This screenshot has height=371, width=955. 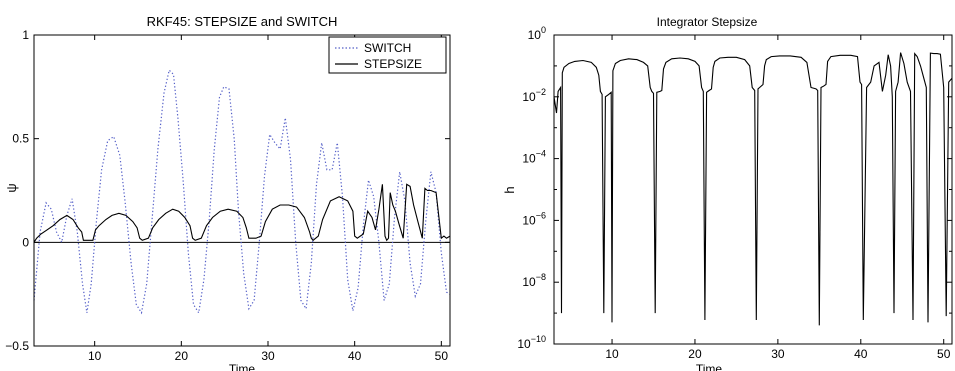 What do you see at coordinates (531, 342) in the screenshot?
I see `y-tick-label: 10⁻¹⁰` at bounding box center [531, 342].